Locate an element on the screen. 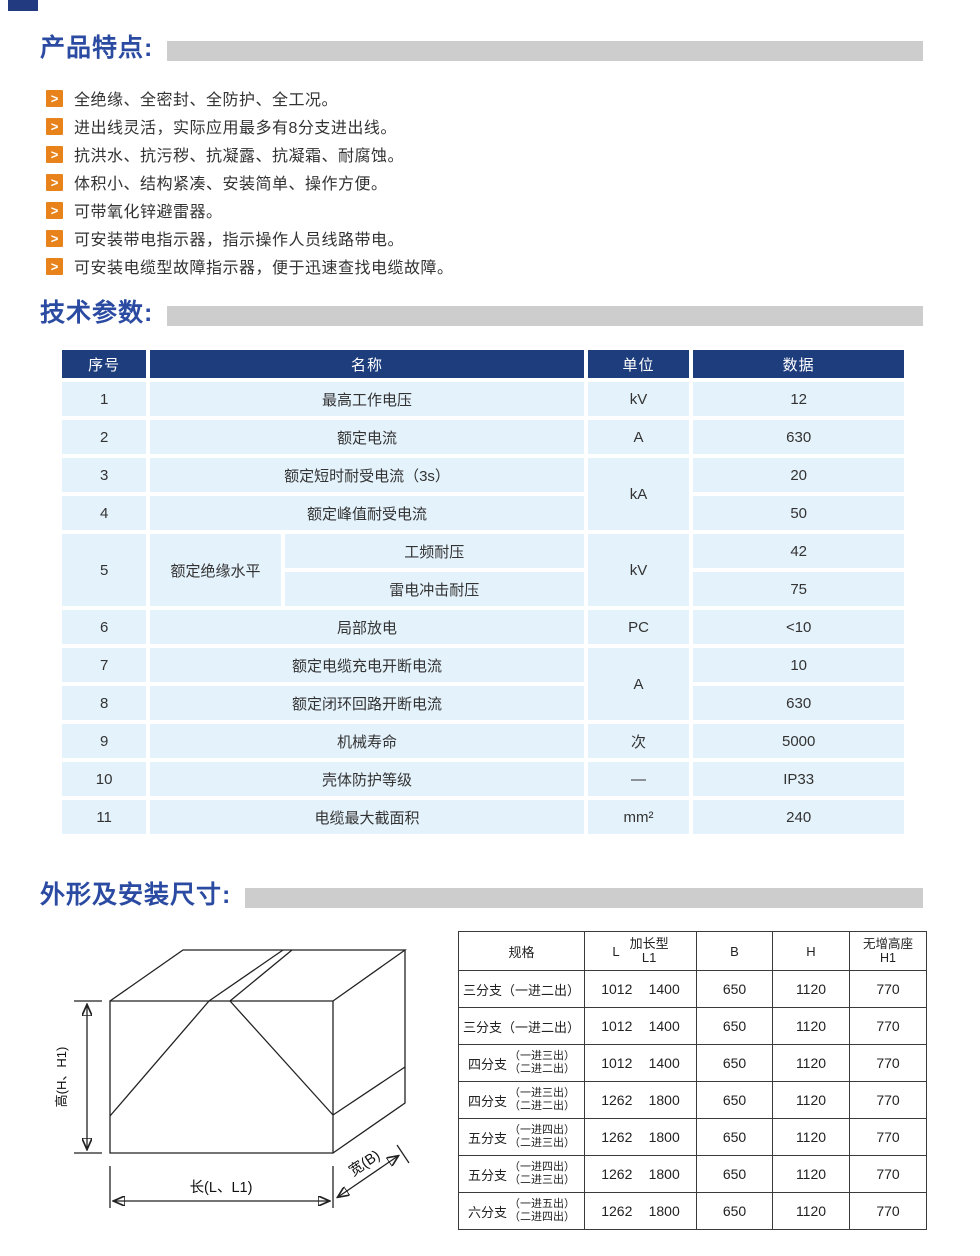 The height and width of the screenshot is (1256, 980). cell-no: 4 is located at coordinates (104, 513).